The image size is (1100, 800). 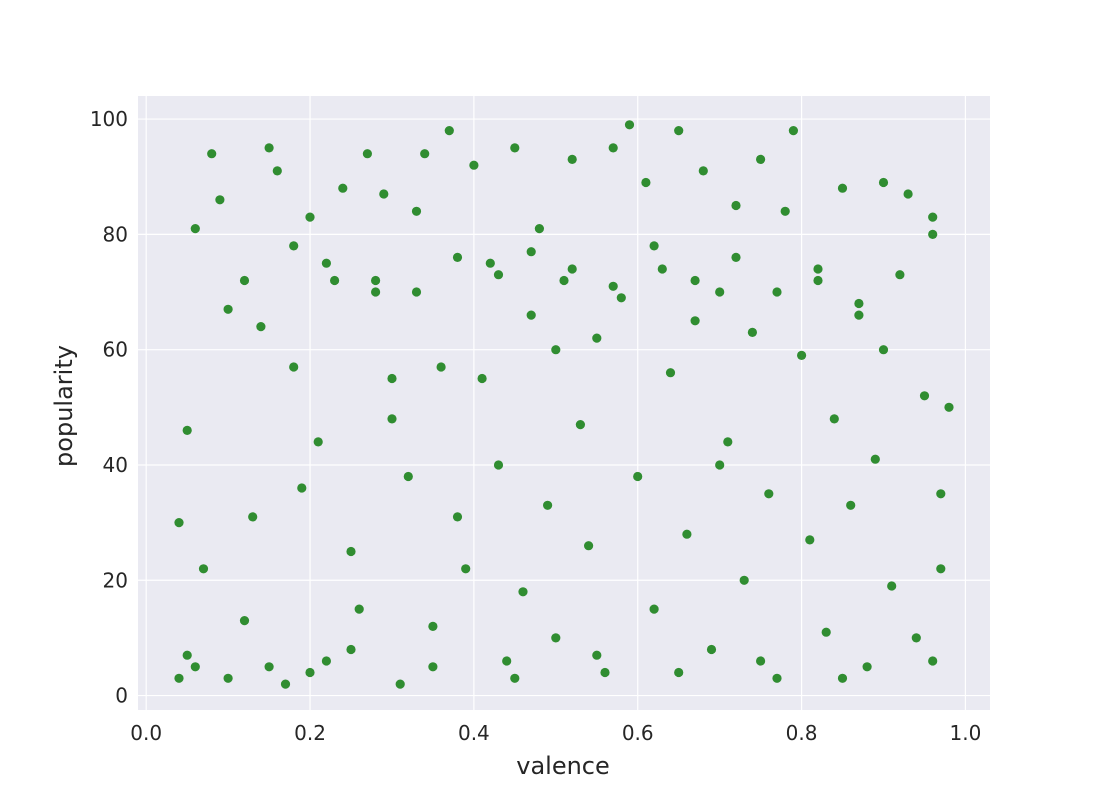 What do you see at coordinates (563, 766) in the screenshot?
I see `x-axis-label: valence` at bounding box center [563, 766].